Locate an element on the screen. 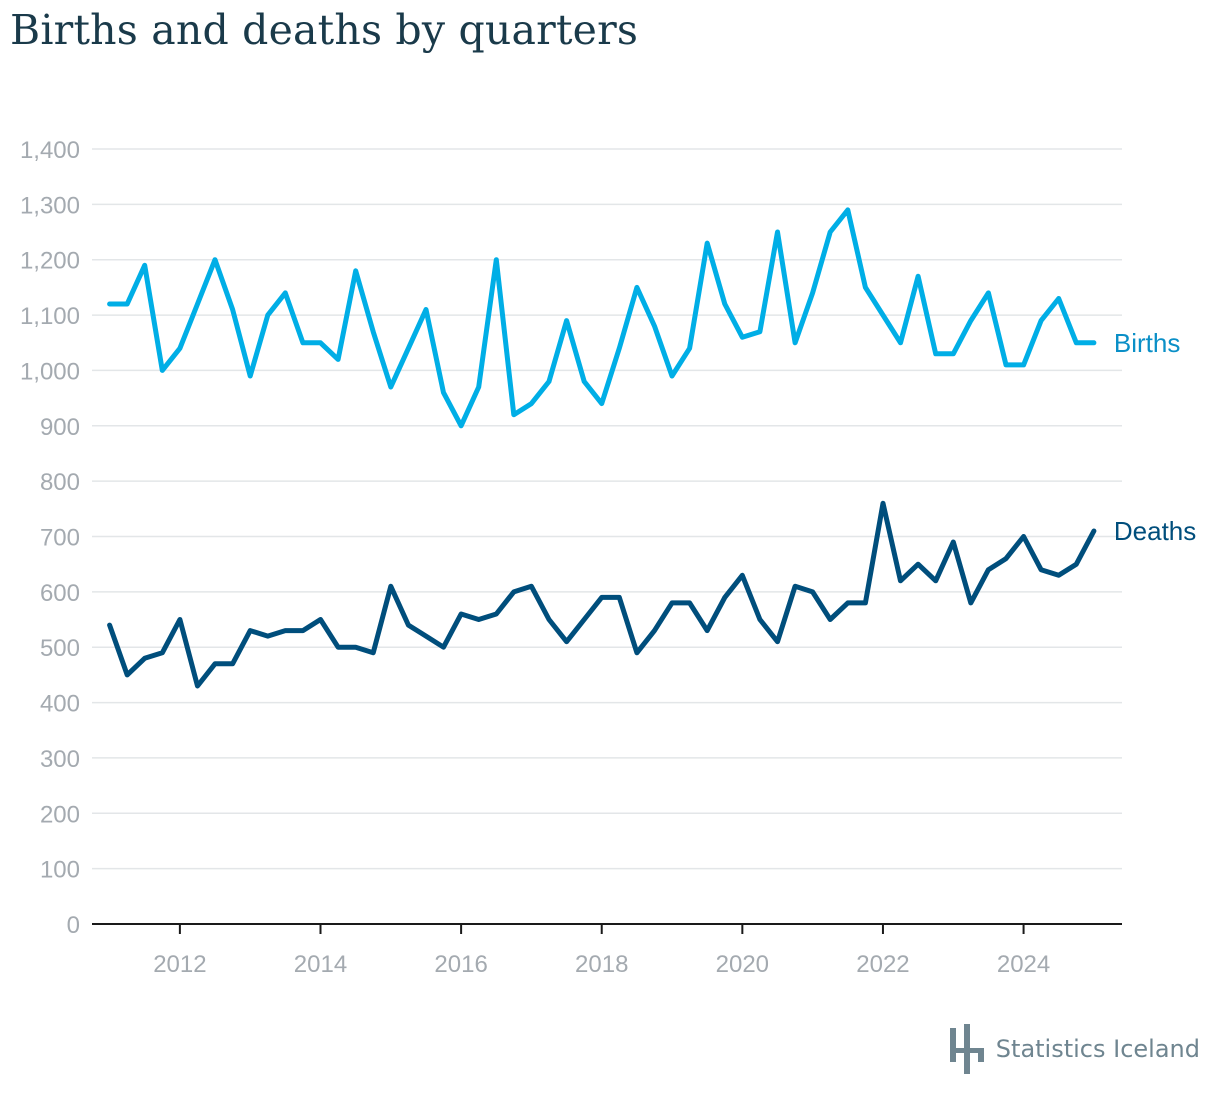 Image resolution: width=1220 pixels, height=1096 pixels. y-tick-label: 800 is located at coordinates (60, 482).